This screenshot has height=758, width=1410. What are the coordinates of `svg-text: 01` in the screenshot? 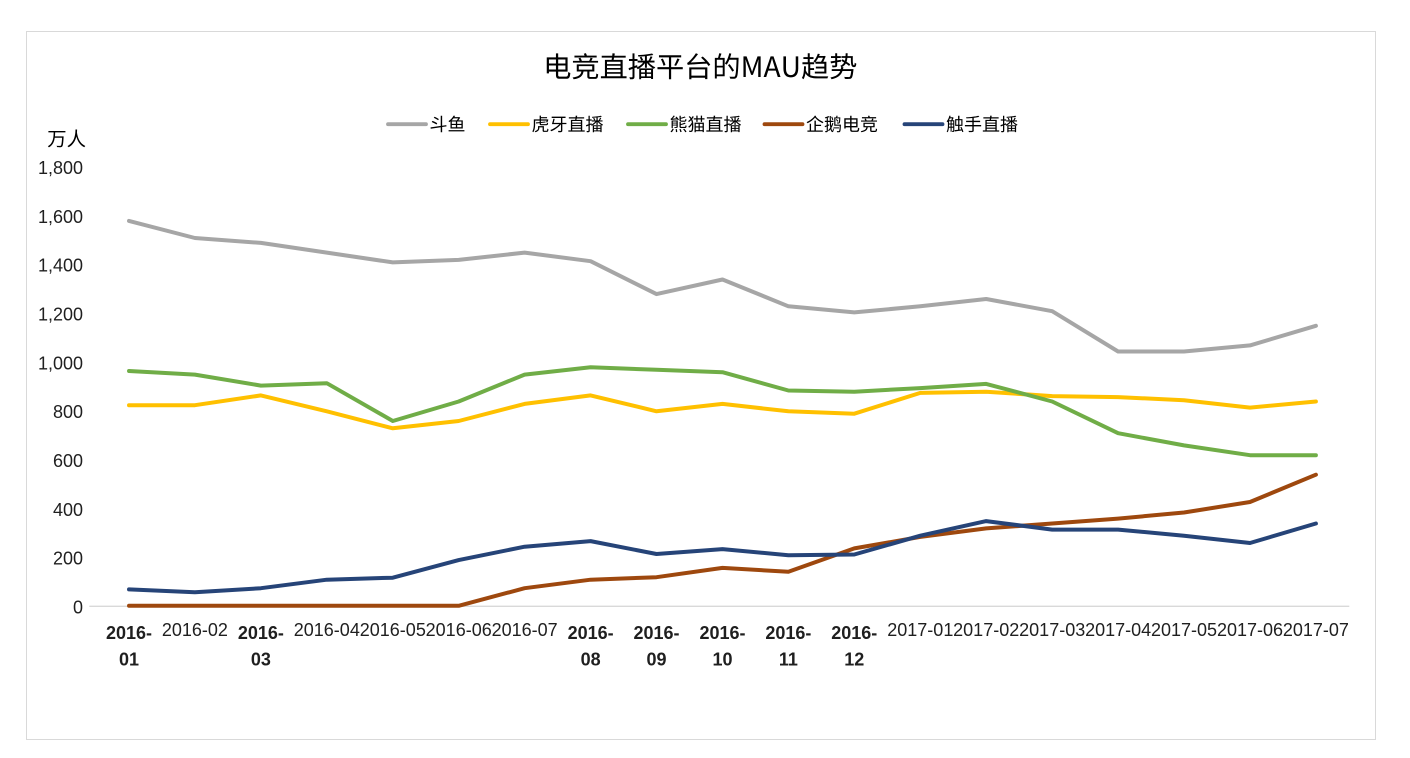 It's located at (129, 660).